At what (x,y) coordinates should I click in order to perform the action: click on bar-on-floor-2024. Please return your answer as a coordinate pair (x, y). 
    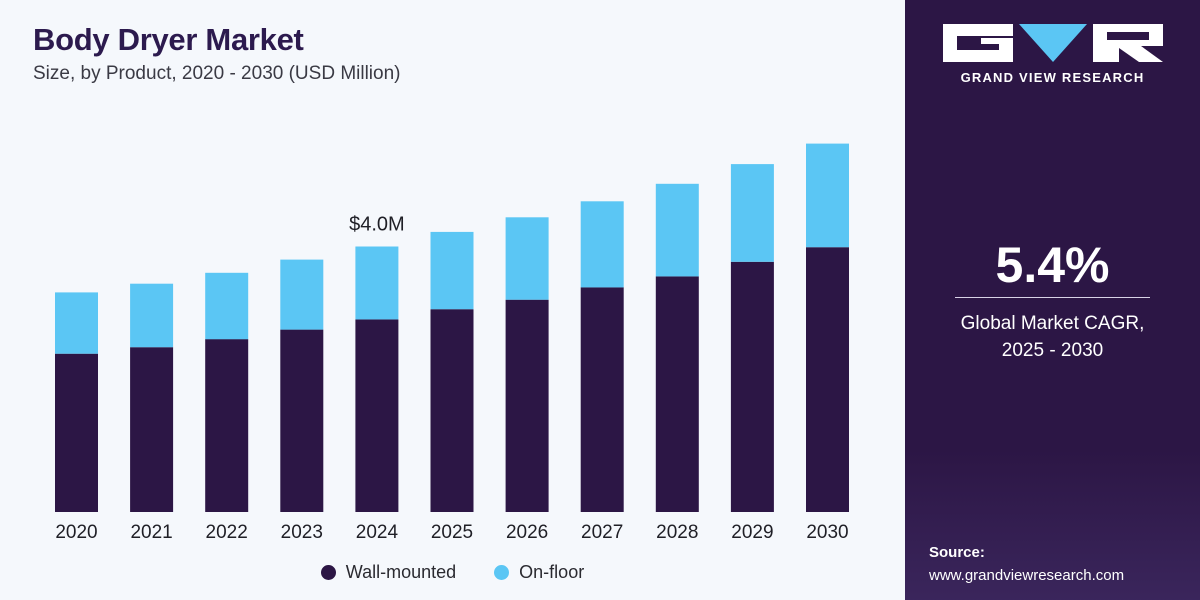
    Looking at the image, I should click on (377, 283).